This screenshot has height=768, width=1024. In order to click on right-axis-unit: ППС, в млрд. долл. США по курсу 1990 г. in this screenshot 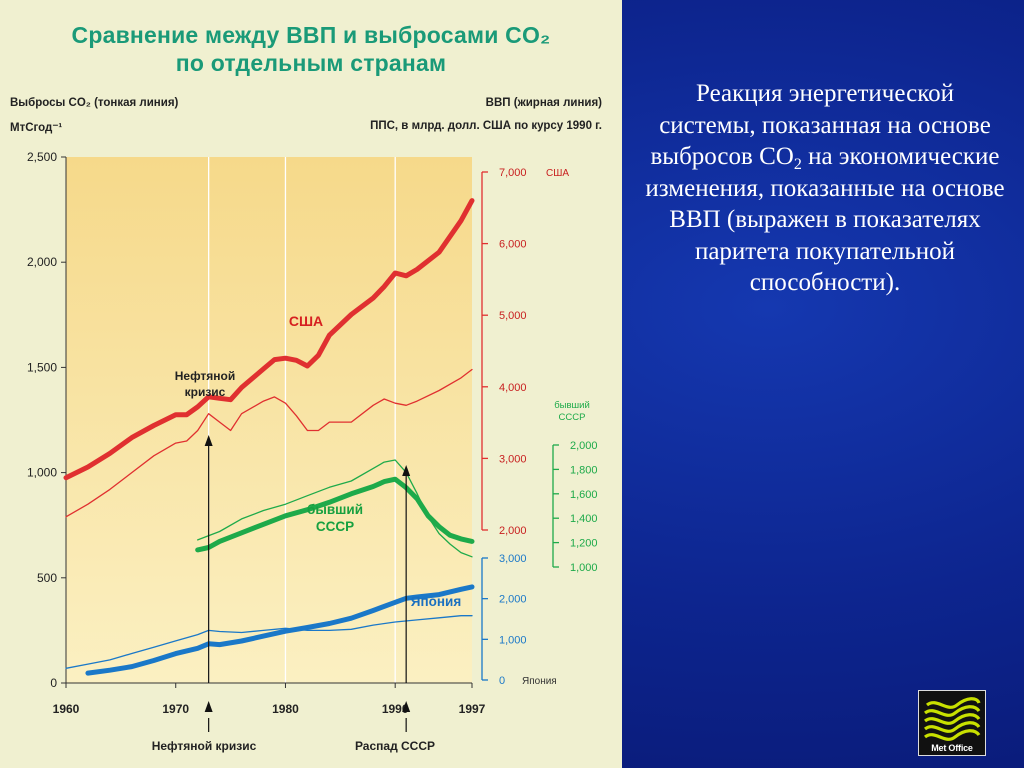, I will do `click(486, 126)`.